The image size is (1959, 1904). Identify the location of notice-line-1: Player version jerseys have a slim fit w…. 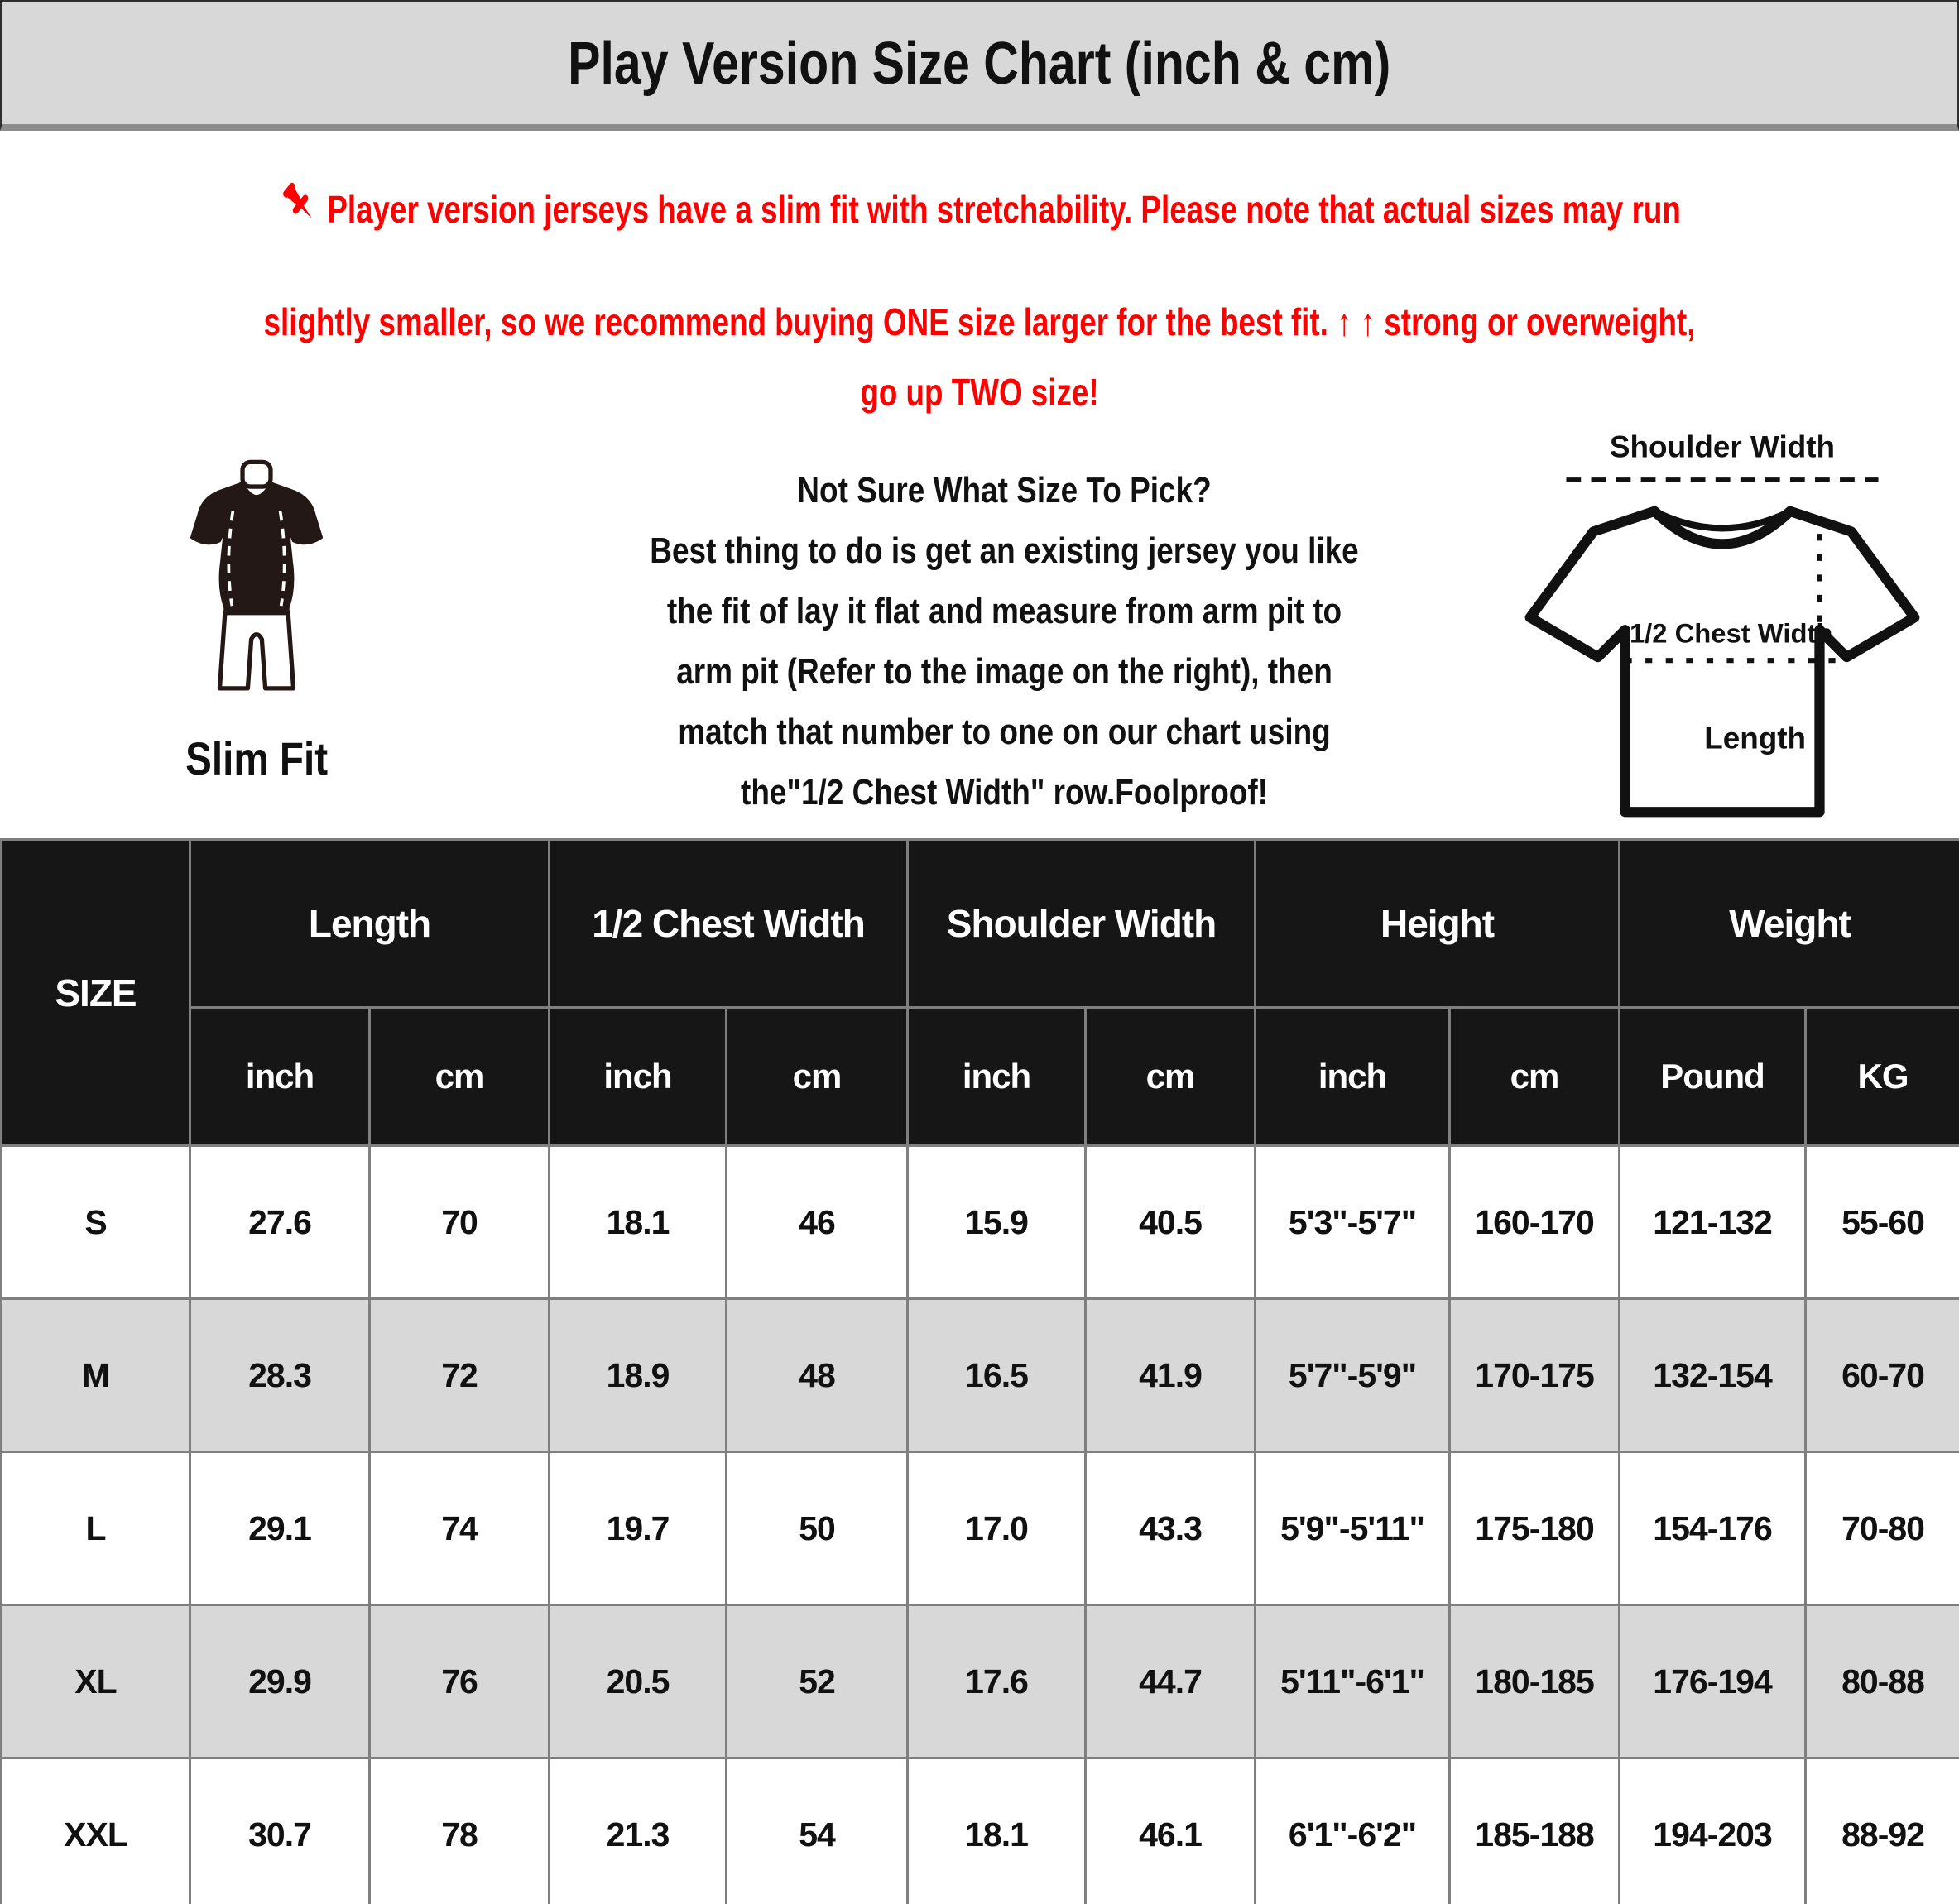
(980, 205).